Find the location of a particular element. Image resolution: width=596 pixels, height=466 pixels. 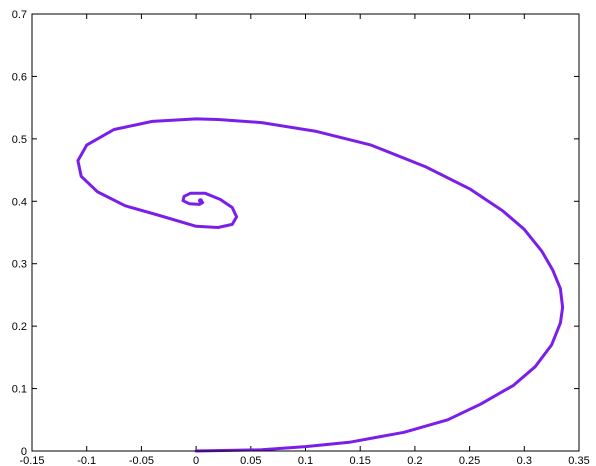

y-tick-label: 0.4 is located at coordinates (19, 202).